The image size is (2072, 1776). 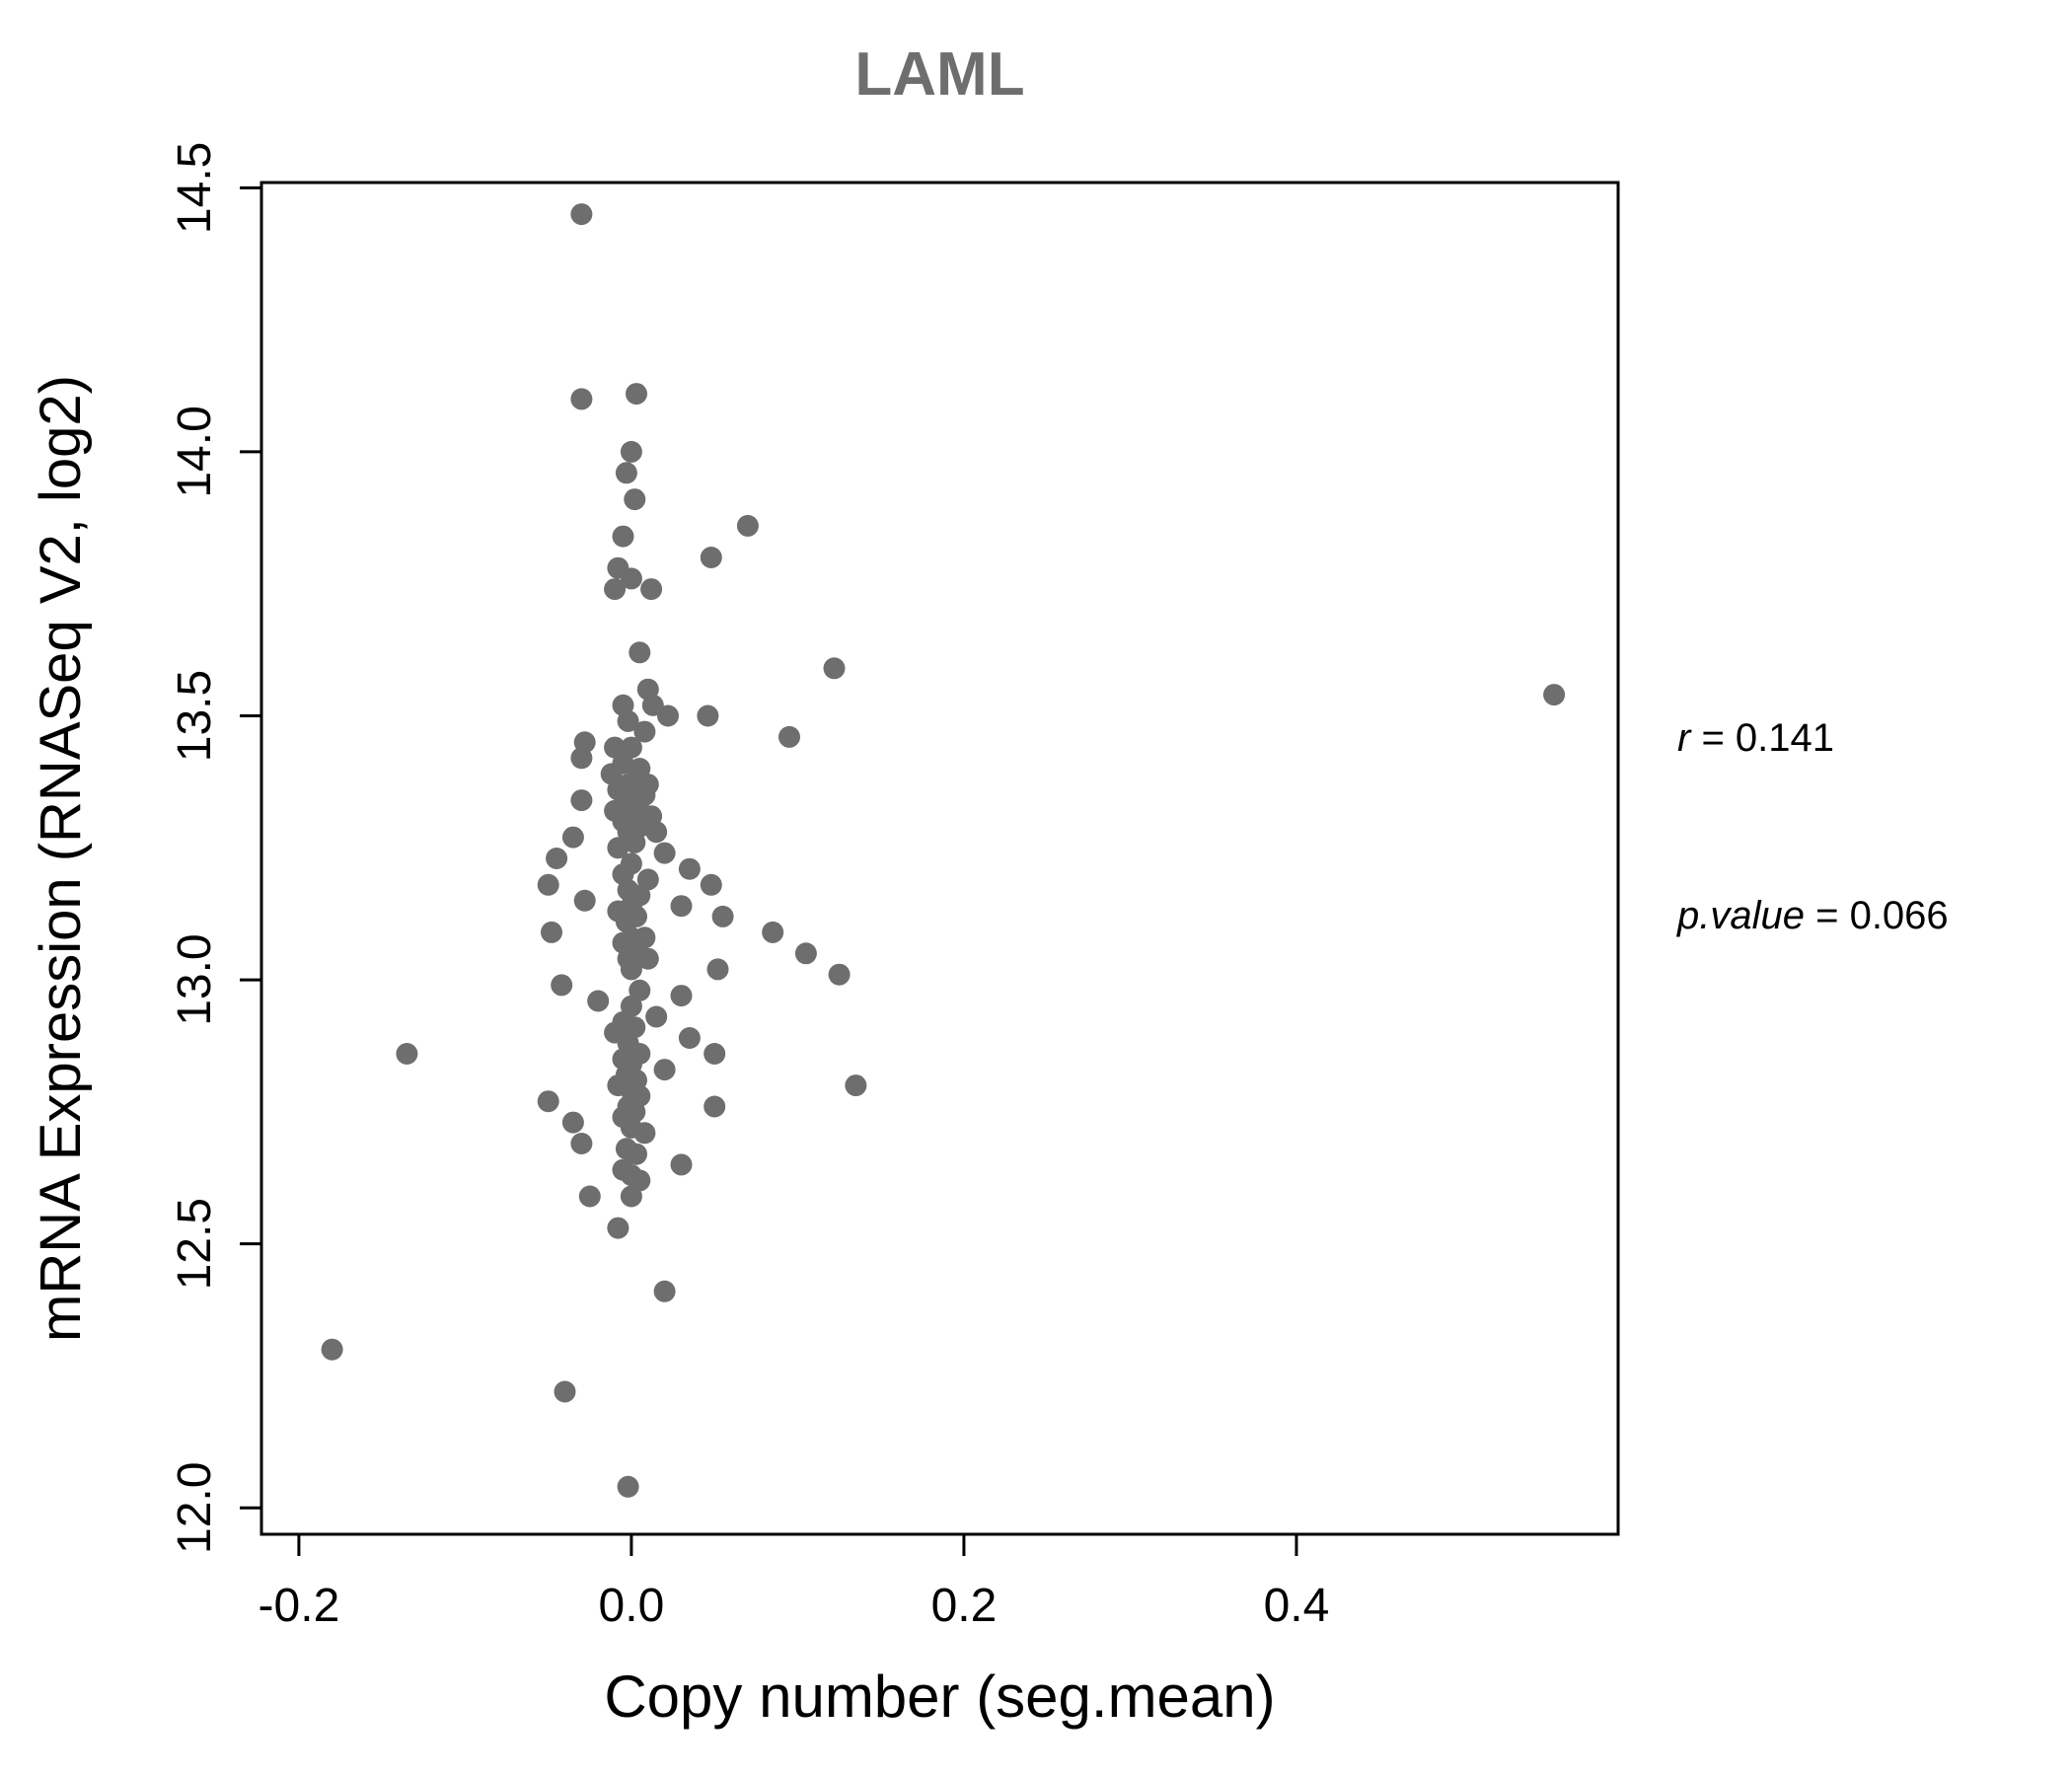 What do you see at coordinates (195, 188) in the screenshot?
I see `y-tick-label: 14.5` at bounding box center [195, 188].